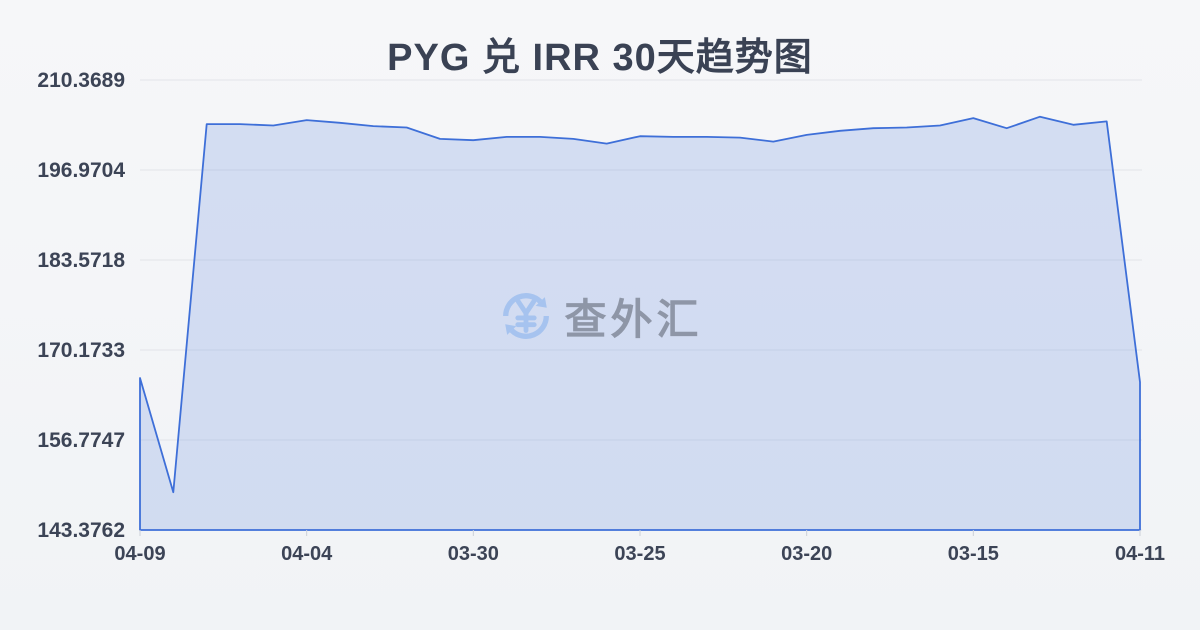 This screenshot has width=1200, height=630. I want to click on currency-exchange-icon, so click(526, 316).